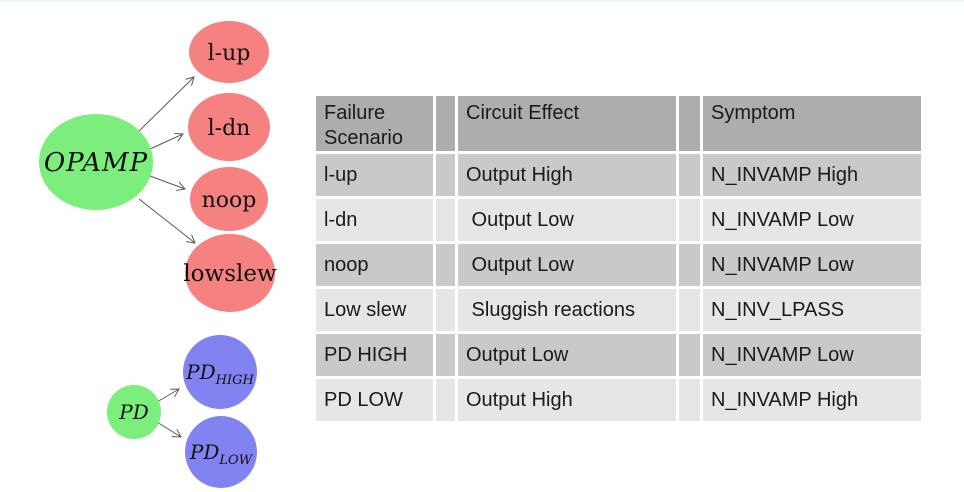 The width and height of the screenshot is (964, 492). I want to click on node-pd-label: PD, so click(133, 412).